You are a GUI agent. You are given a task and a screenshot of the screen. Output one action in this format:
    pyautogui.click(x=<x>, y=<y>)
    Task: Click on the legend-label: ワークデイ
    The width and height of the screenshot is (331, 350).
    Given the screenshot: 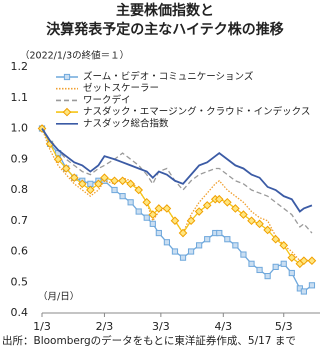 What is the action you would take?
    pyautogui.click(x=107, y=100)
    